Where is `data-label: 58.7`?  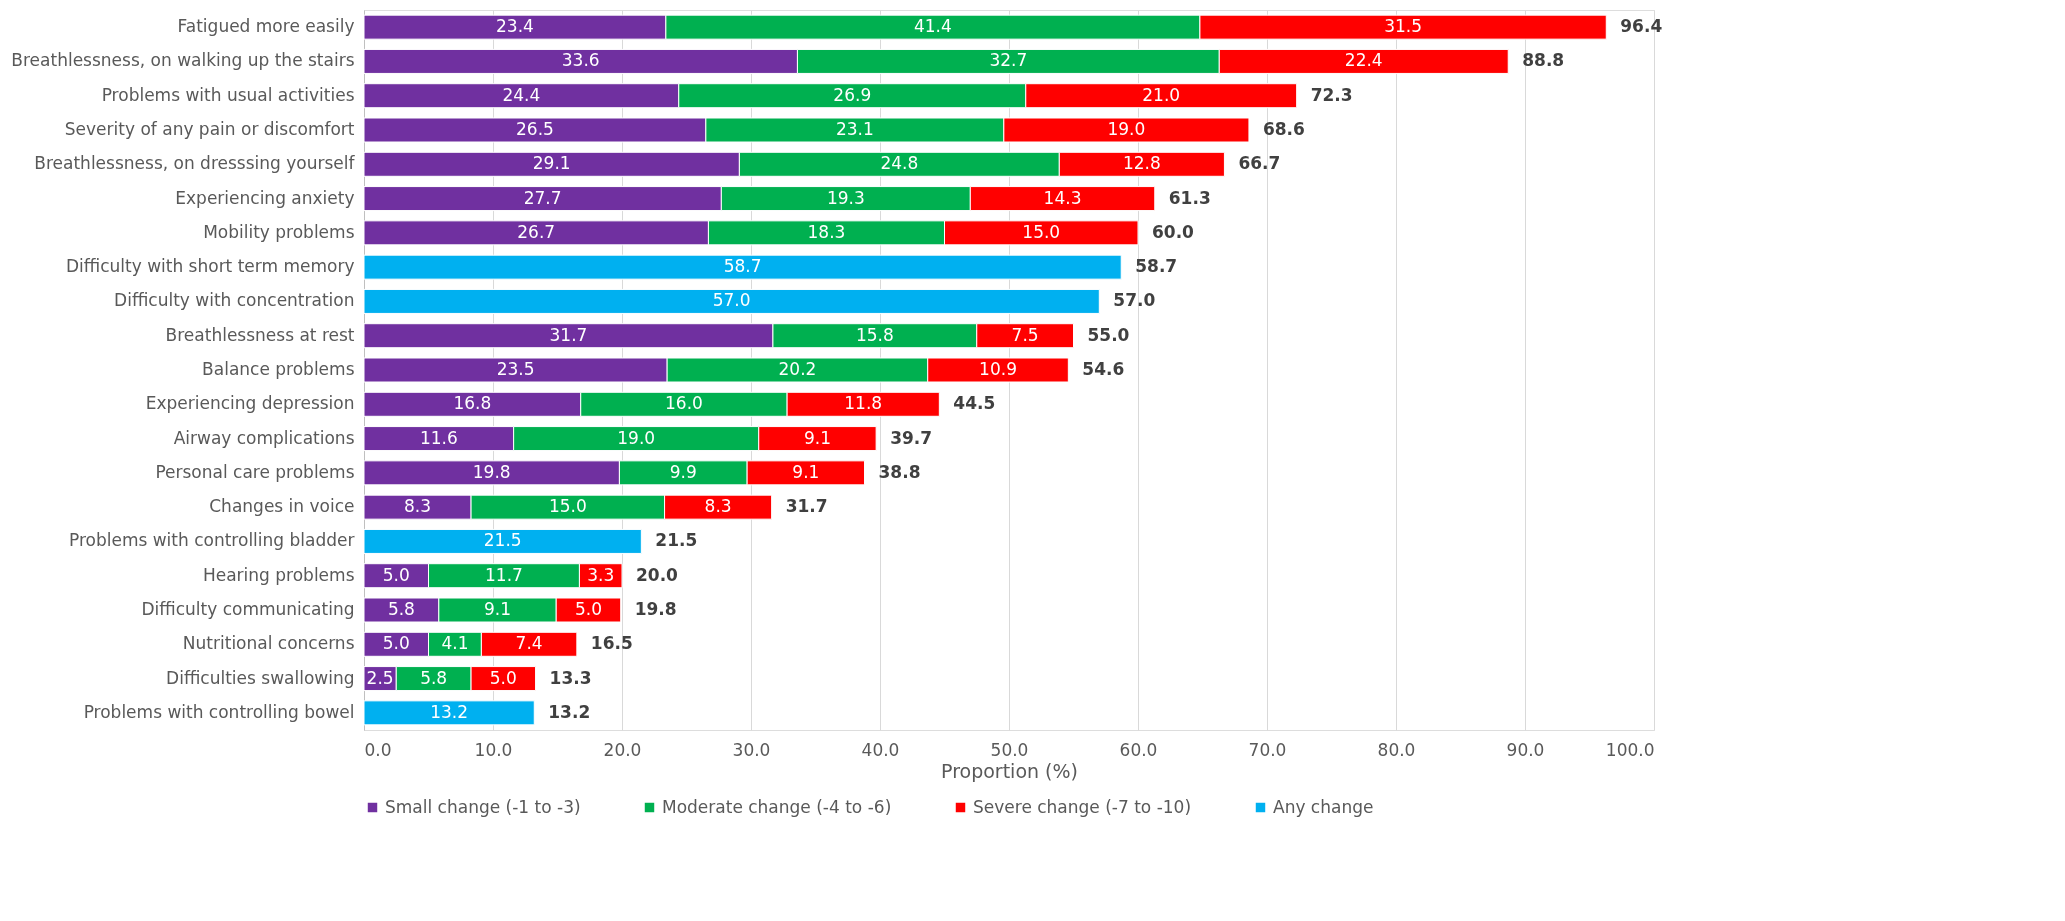
data-label: 58.7 is located at coordinates (742, 266).